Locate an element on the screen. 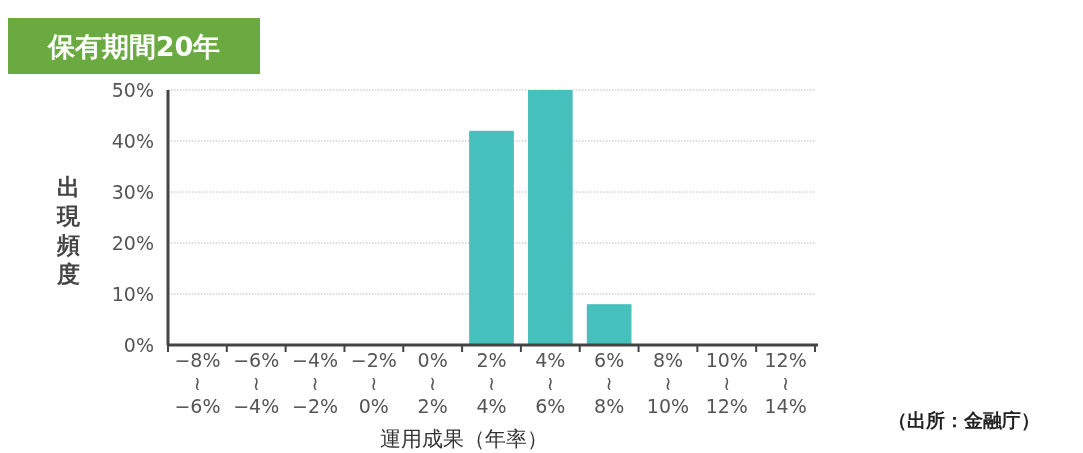 The width and height of the screenshot is (1083, 453). x-tick-label: 8% ≀ 10% is located at coordinates (668, 383).